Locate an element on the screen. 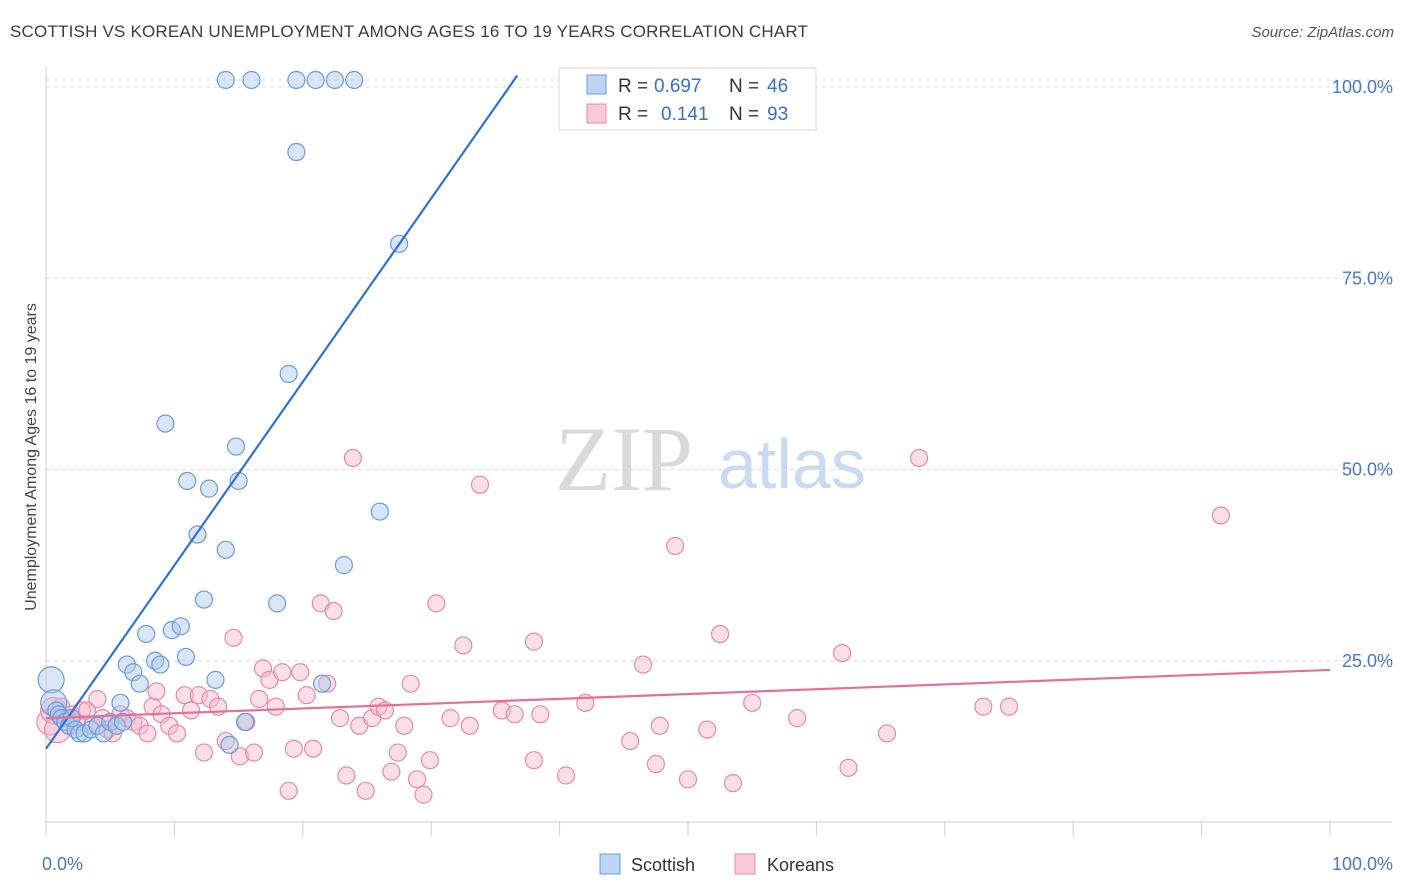 The width and height of the screenshot is (1406, 892). y-tick-label: 25.0% is located at coordinates (1367, 661).